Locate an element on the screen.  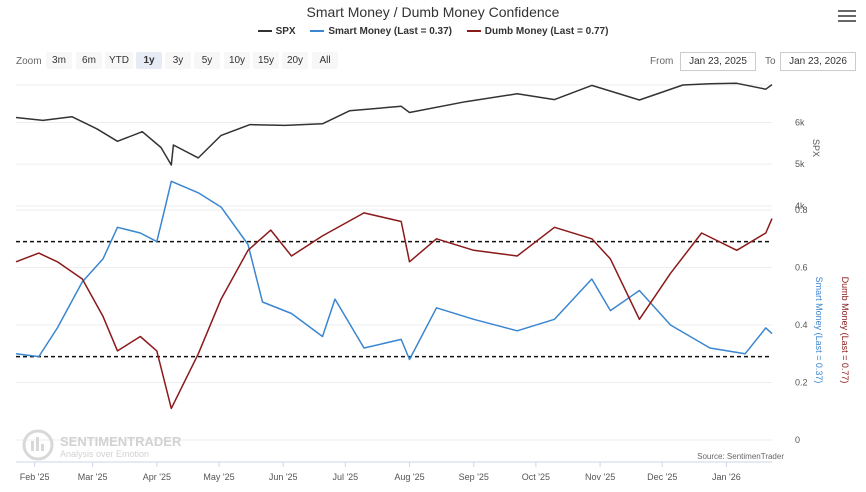
sentiment-tick-label: 0.2 is located at coordinates (801, 383).